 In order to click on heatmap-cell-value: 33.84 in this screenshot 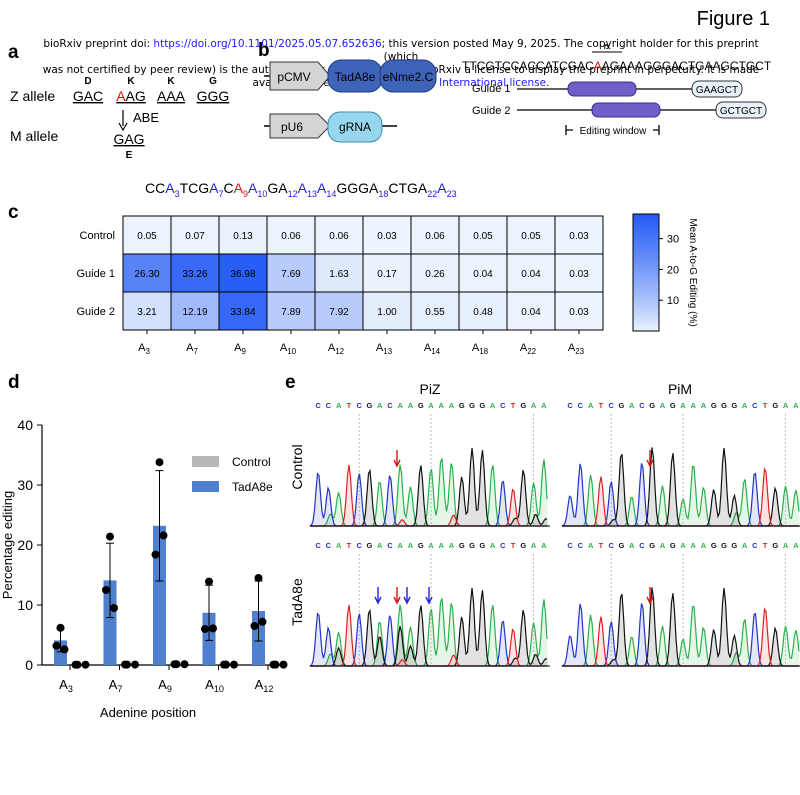, I will do `click(242, 312)`.